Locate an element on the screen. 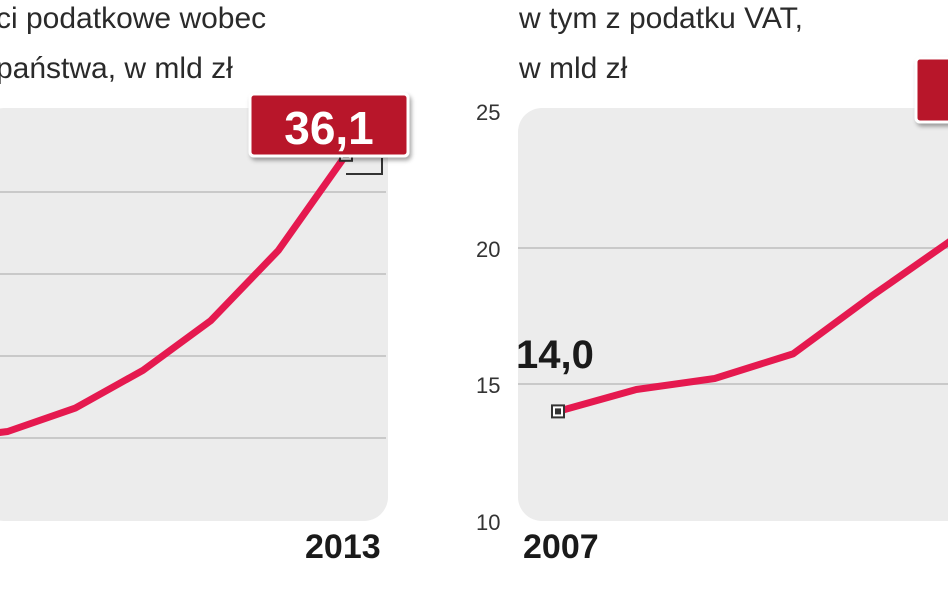 This screenshot has height=593, width=948. left-callout-value: 36,1 is located at coordinates (329, 128).